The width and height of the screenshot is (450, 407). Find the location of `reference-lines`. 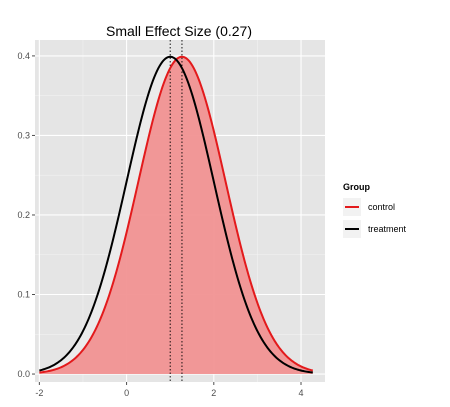

reference-lines is located at coordinates (176, 211).